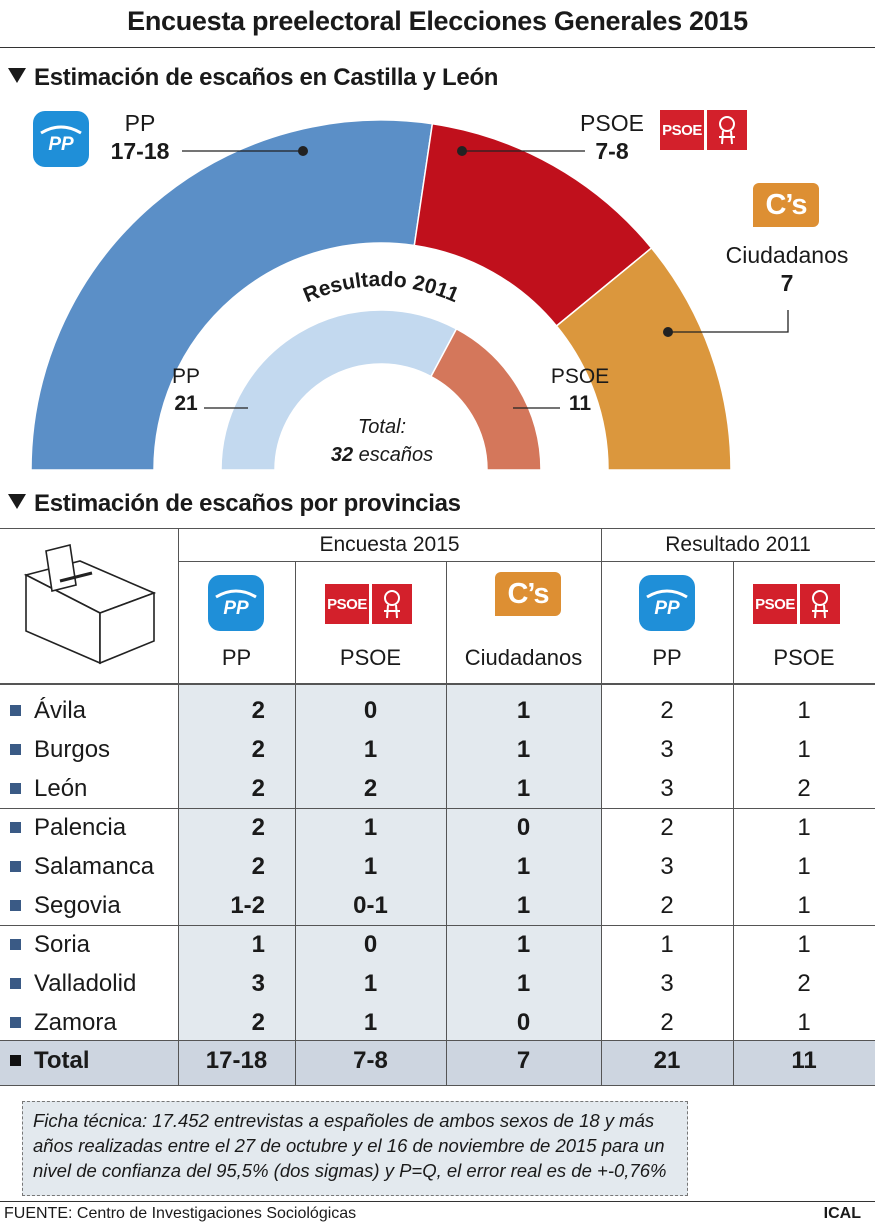 This screenshot has height=1227, width=875. Describe the element at coordinates (786, 205) in the screenshot. I see `cs-logo-text: C’s` at that location.